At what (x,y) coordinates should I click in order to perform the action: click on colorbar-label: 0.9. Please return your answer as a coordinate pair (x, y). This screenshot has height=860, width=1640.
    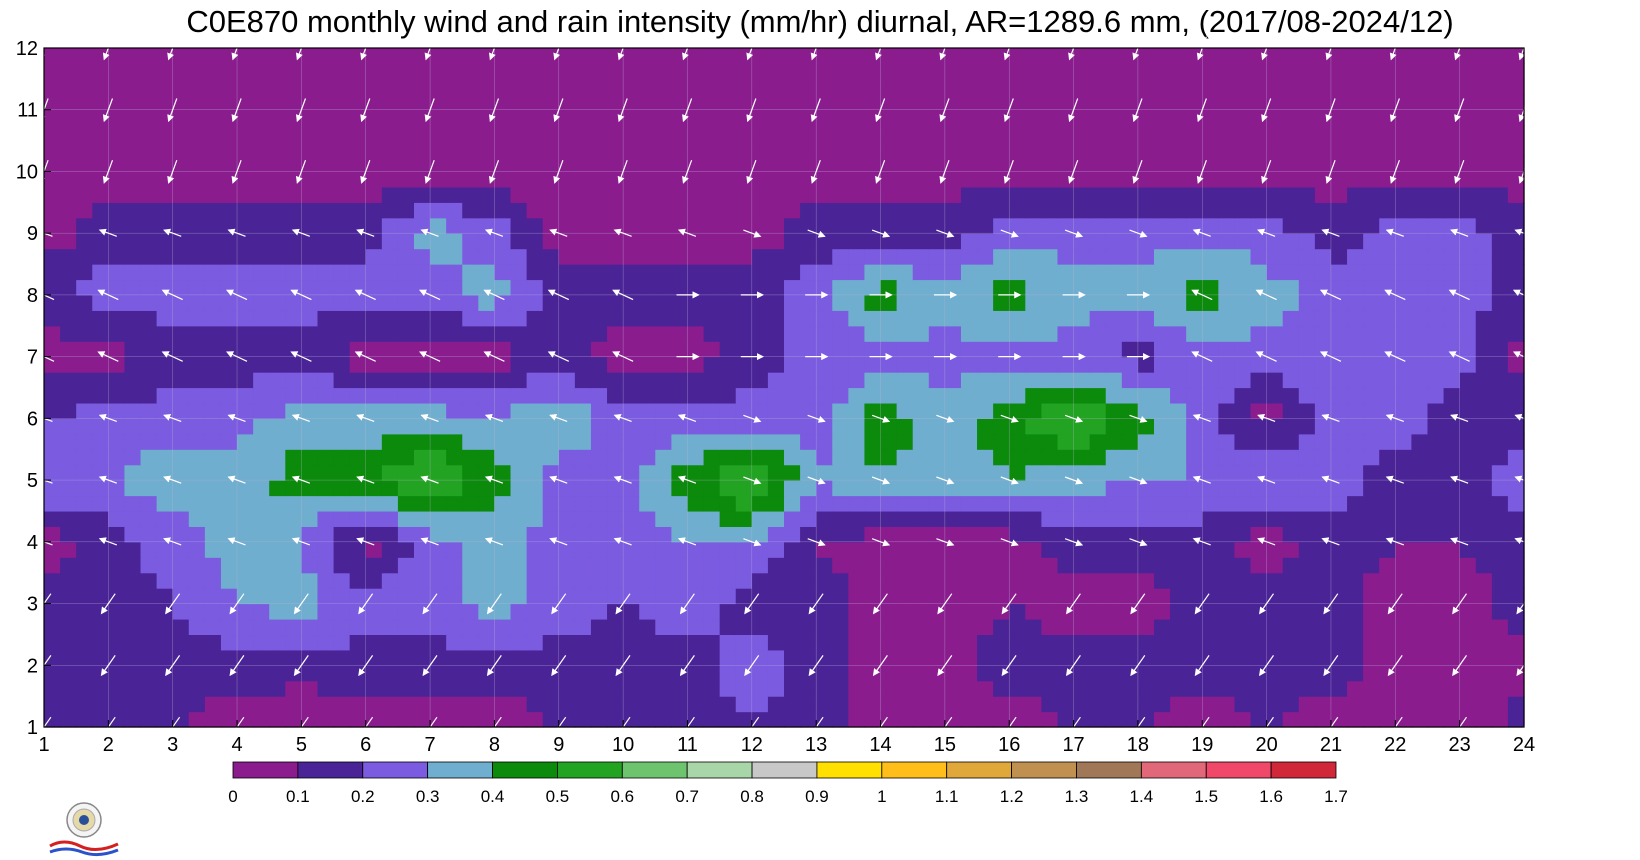
    Looking at the image, I should click on (817, 796).